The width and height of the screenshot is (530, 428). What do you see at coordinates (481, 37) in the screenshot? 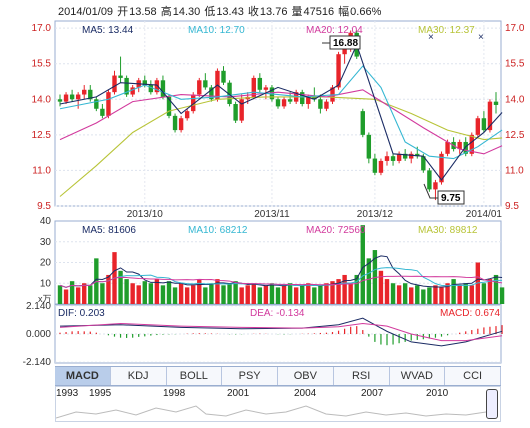
I see `marker-x-icon: ×` at bounding box center [481, 37].